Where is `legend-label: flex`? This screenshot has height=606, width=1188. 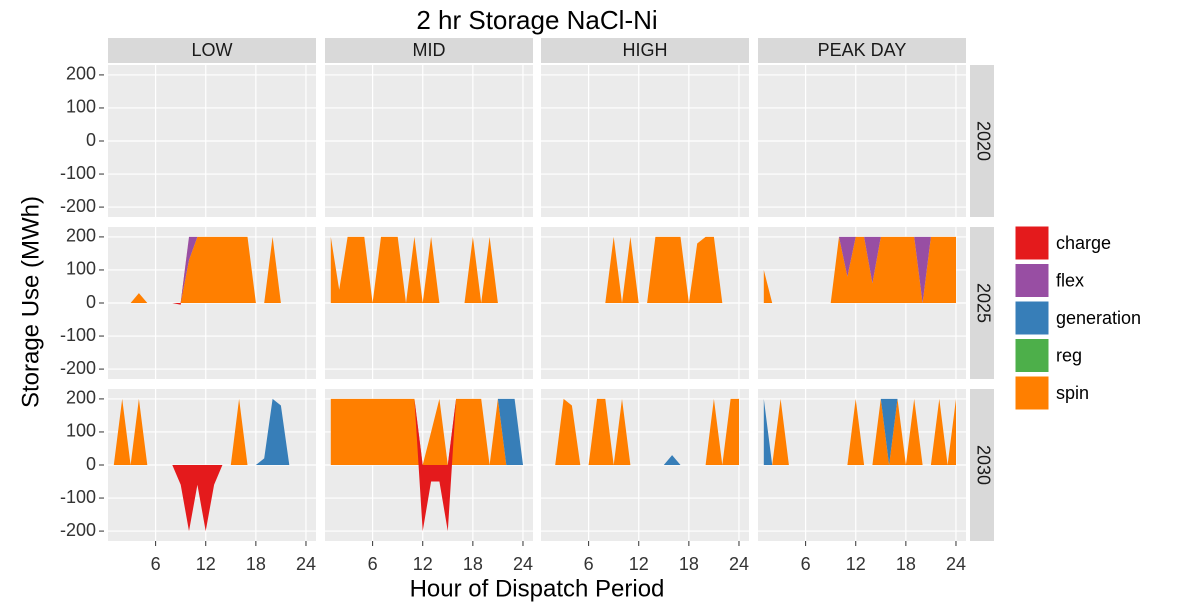 legend-label: flex is located at coordinates (1070, 280).